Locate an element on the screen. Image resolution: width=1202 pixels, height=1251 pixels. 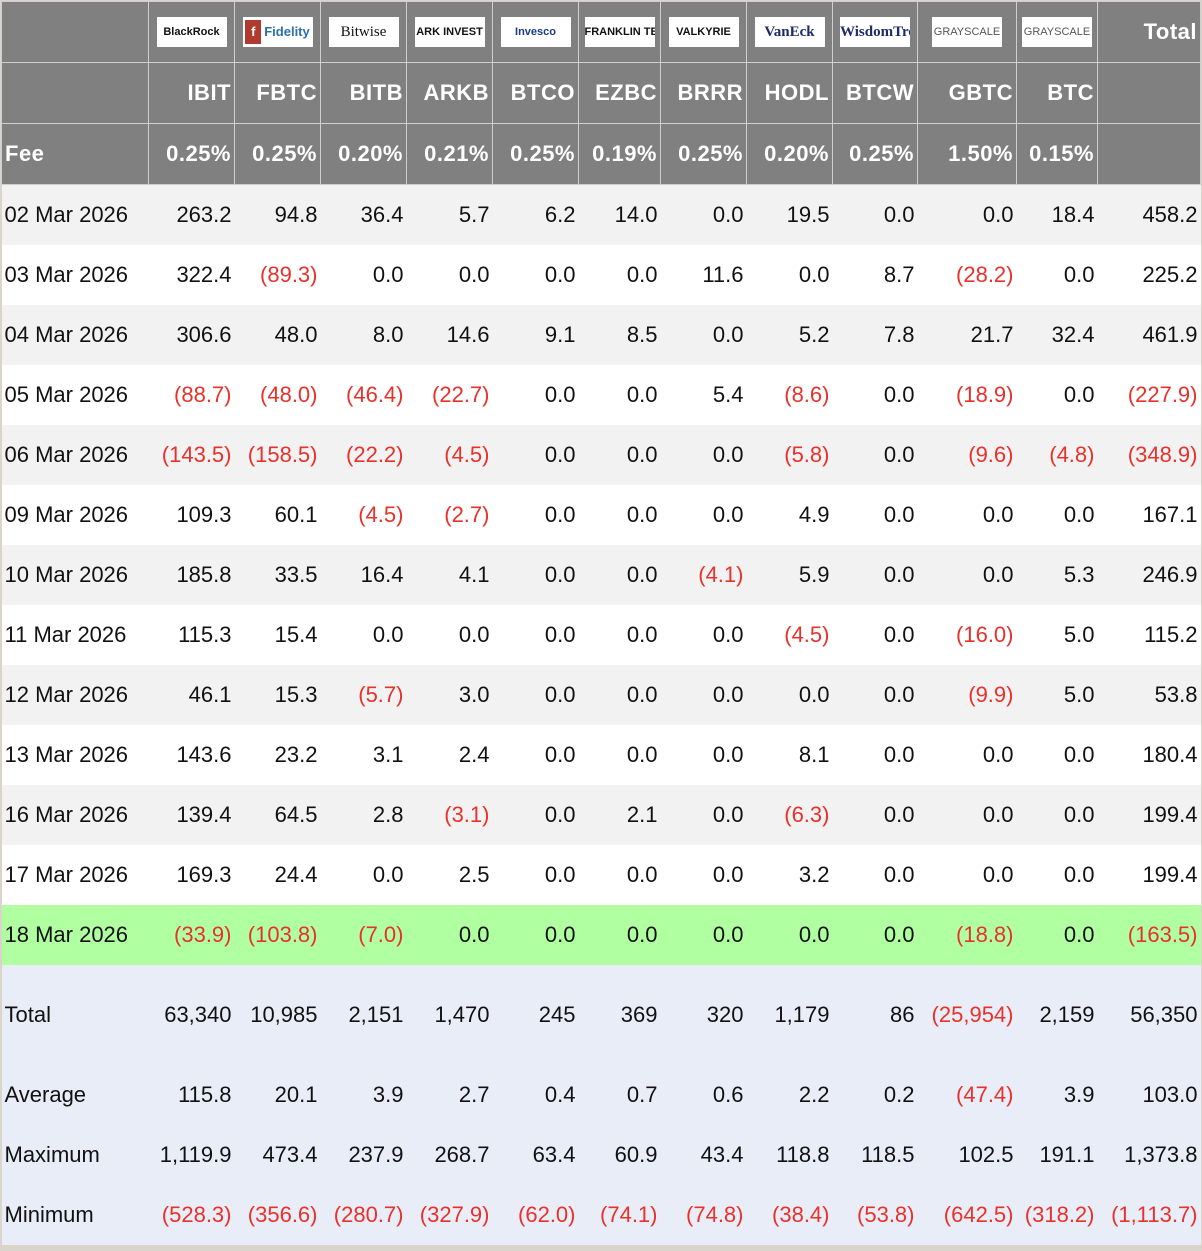
summary-cell: 1,373.8 is located at coordinates (1149, 1155).